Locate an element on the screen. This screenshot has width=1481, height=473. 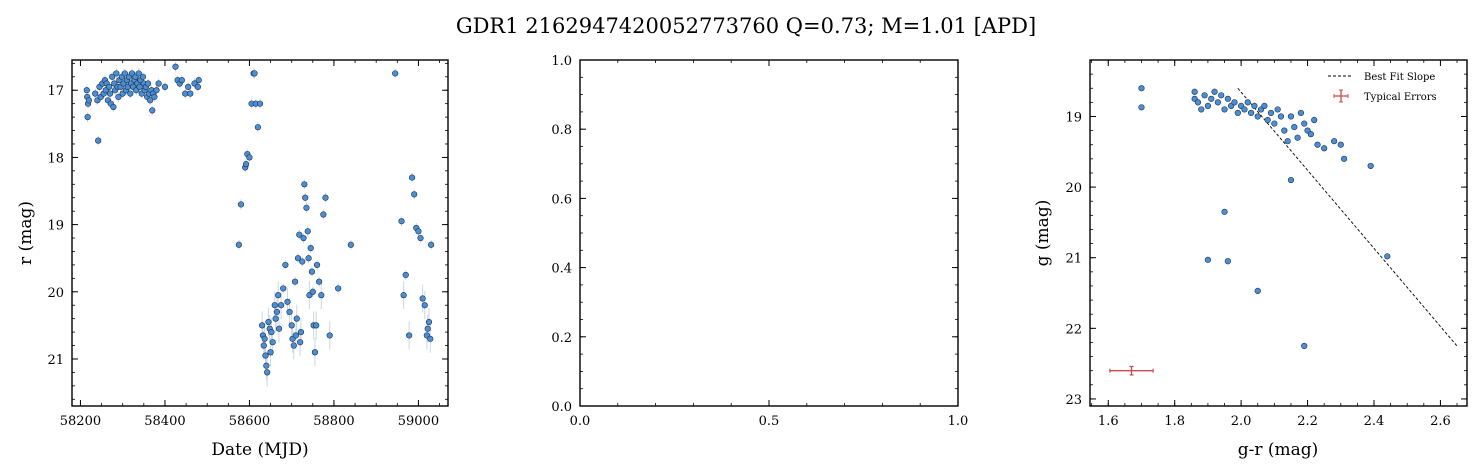
legend-error-swatch is located at coordinates (1341, 96).